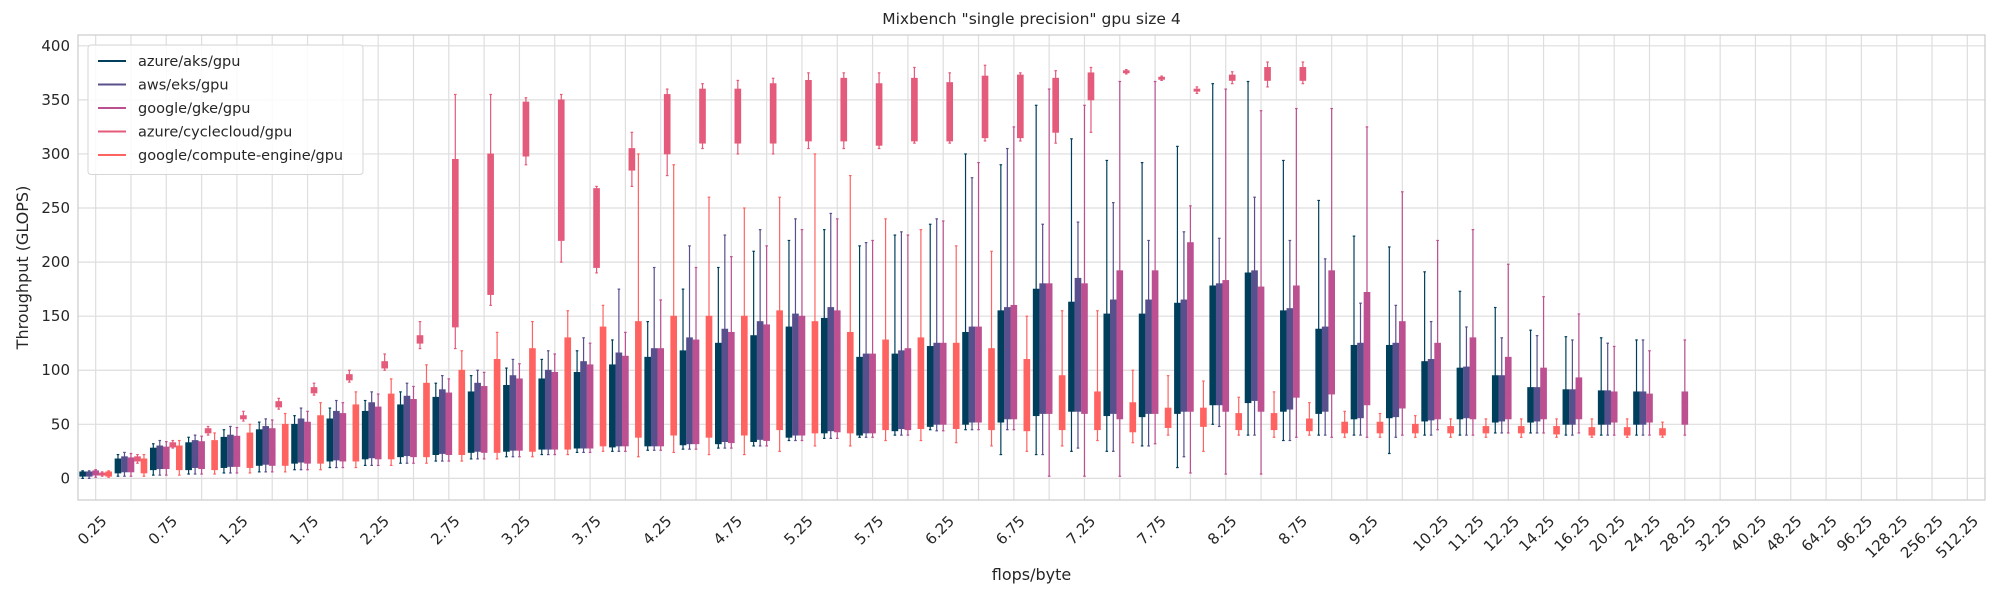 This screenshot has width=2000, height=600. Describe the element at coordinates (55, 262) in the screenshot. I see `y-tick-label: 200` at that location.